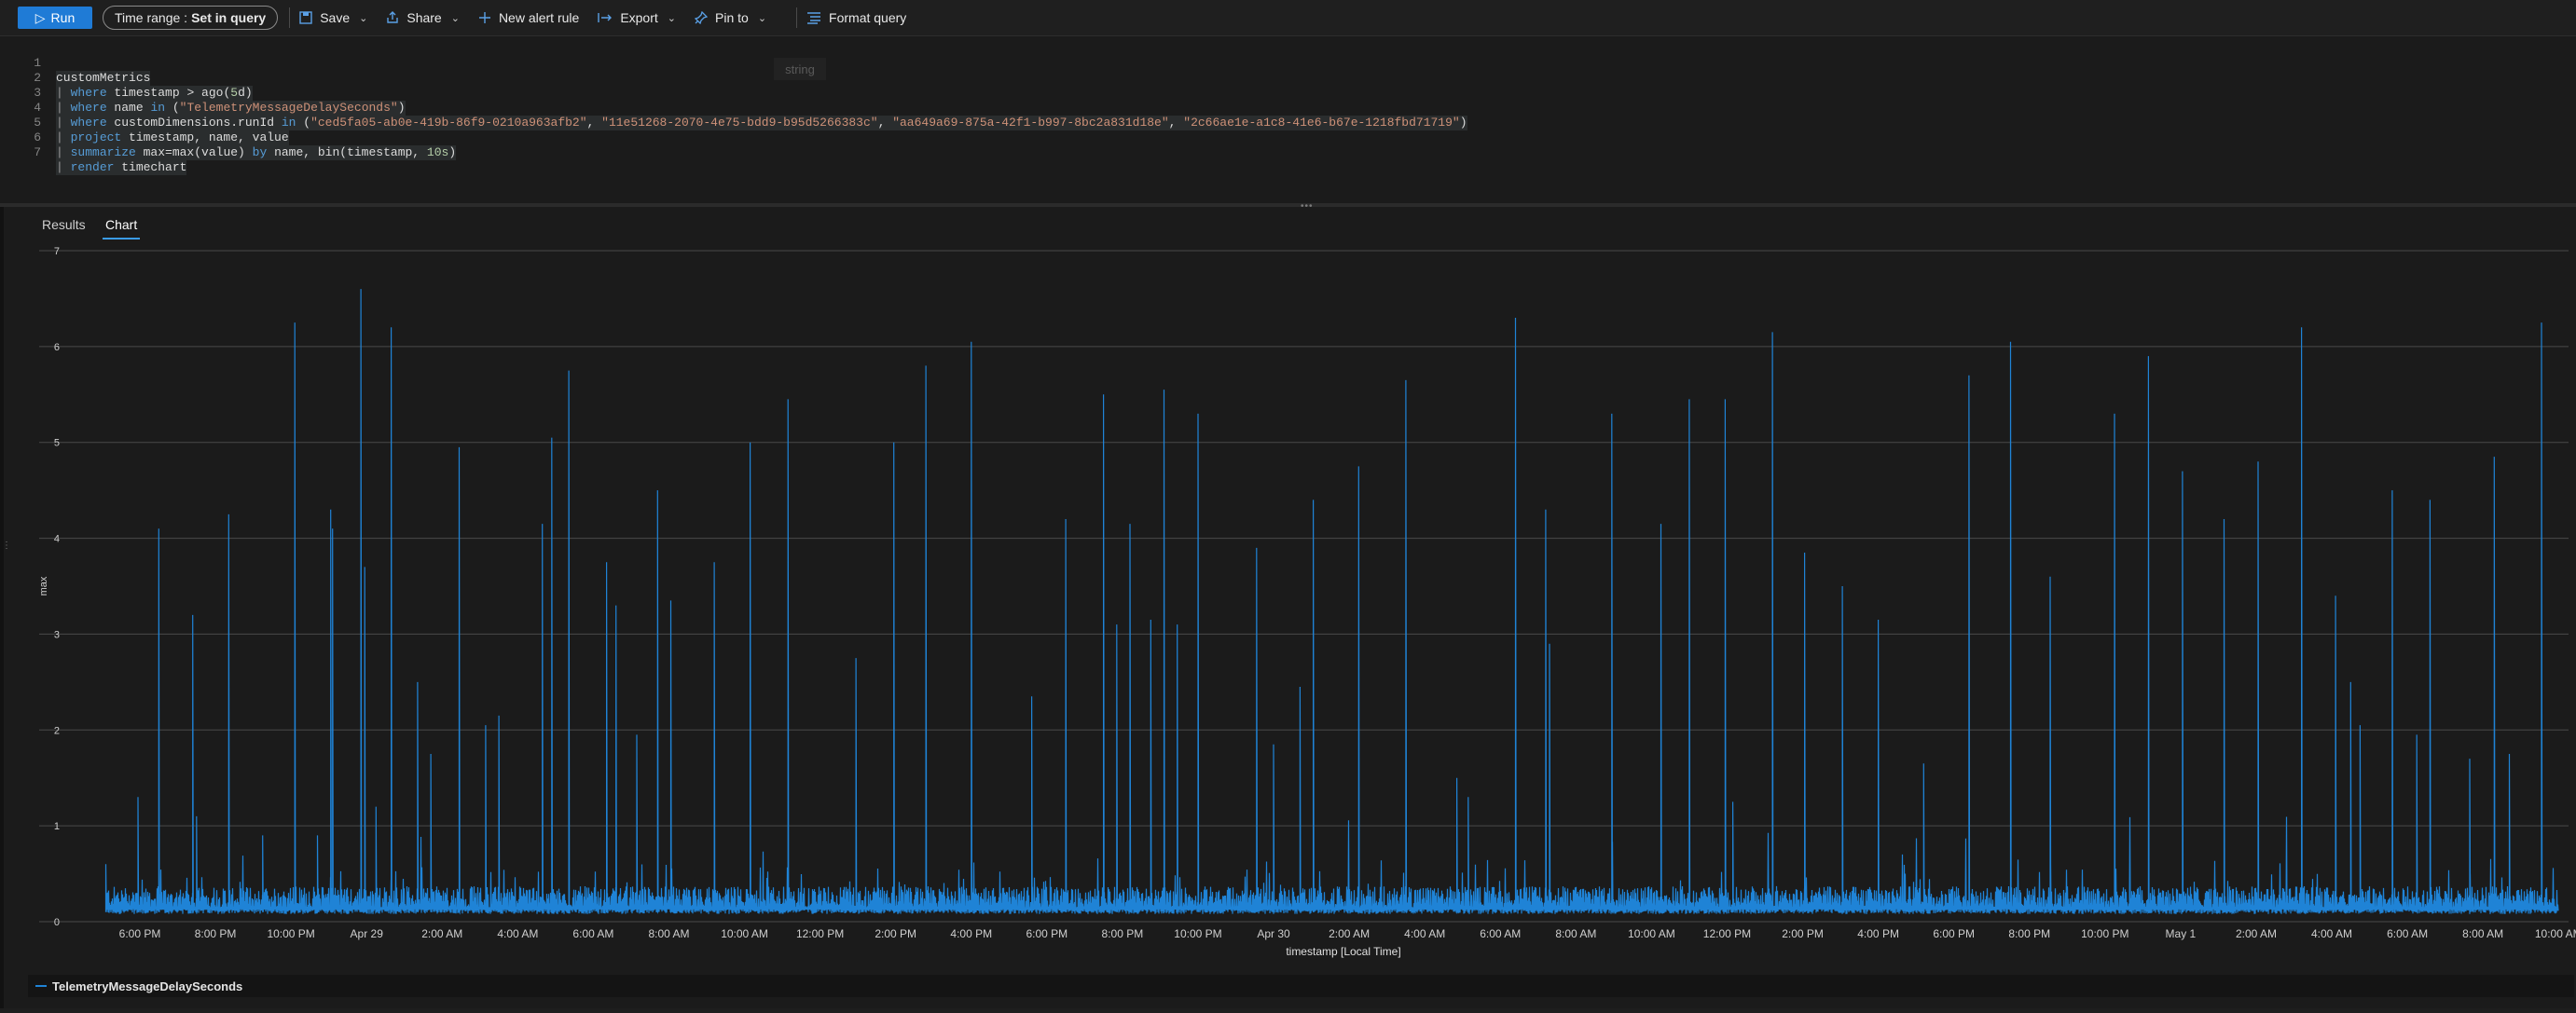  I want to click on save-icon, so click(305, 17).